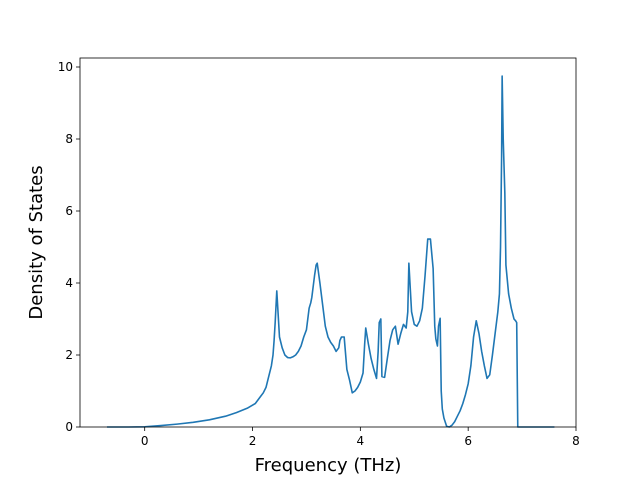 The height and width of the screenshot is (480, 640). I want to click on x-tick-label: 2, so click(253, 441).